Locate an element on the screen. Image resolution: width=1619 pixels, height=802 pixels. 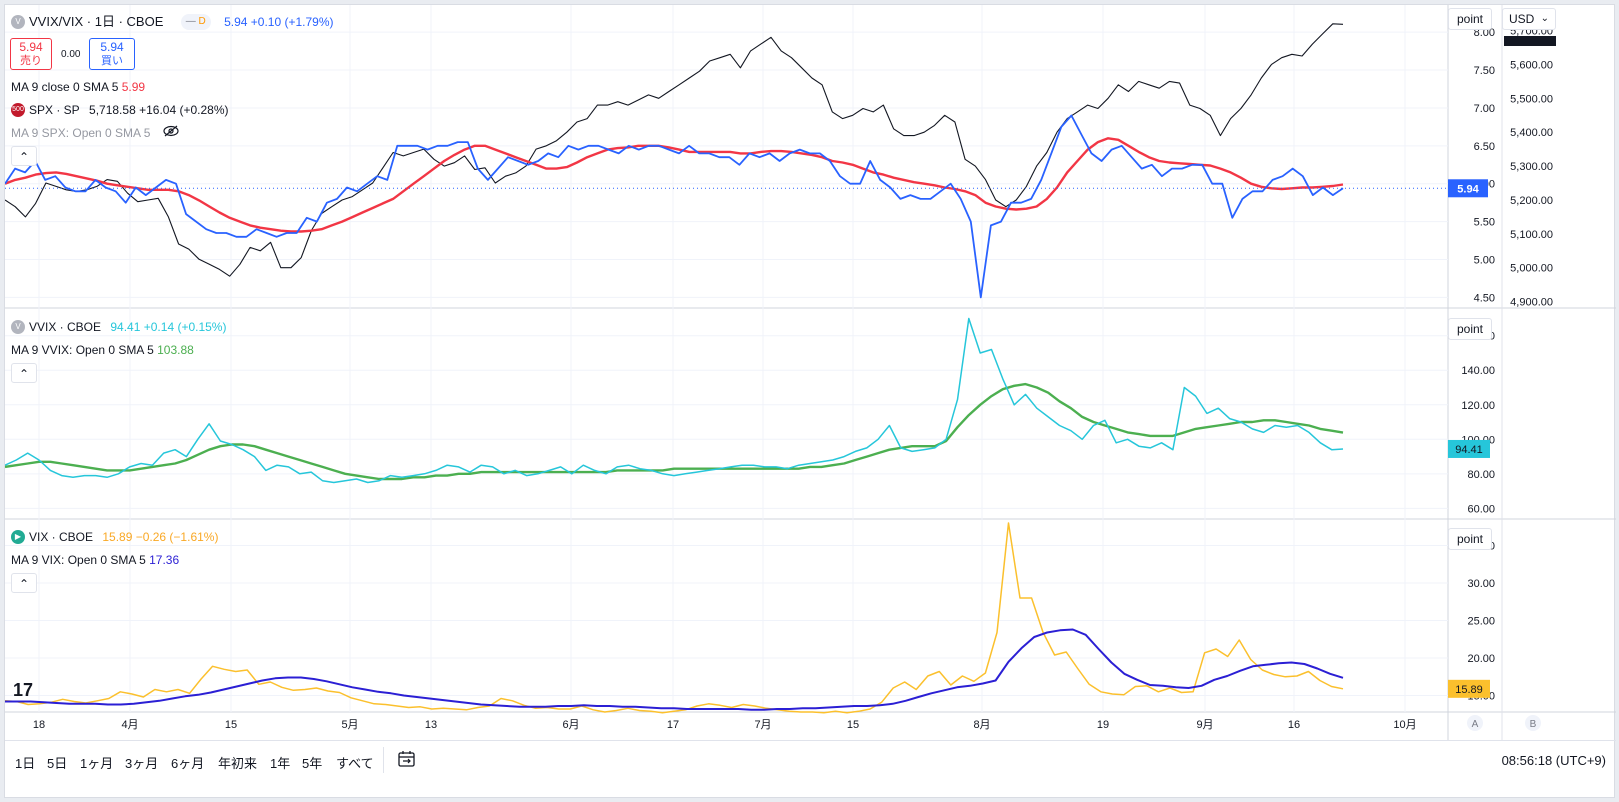
range-1m: 1ヶ月 is located at coordinates (97, 763).